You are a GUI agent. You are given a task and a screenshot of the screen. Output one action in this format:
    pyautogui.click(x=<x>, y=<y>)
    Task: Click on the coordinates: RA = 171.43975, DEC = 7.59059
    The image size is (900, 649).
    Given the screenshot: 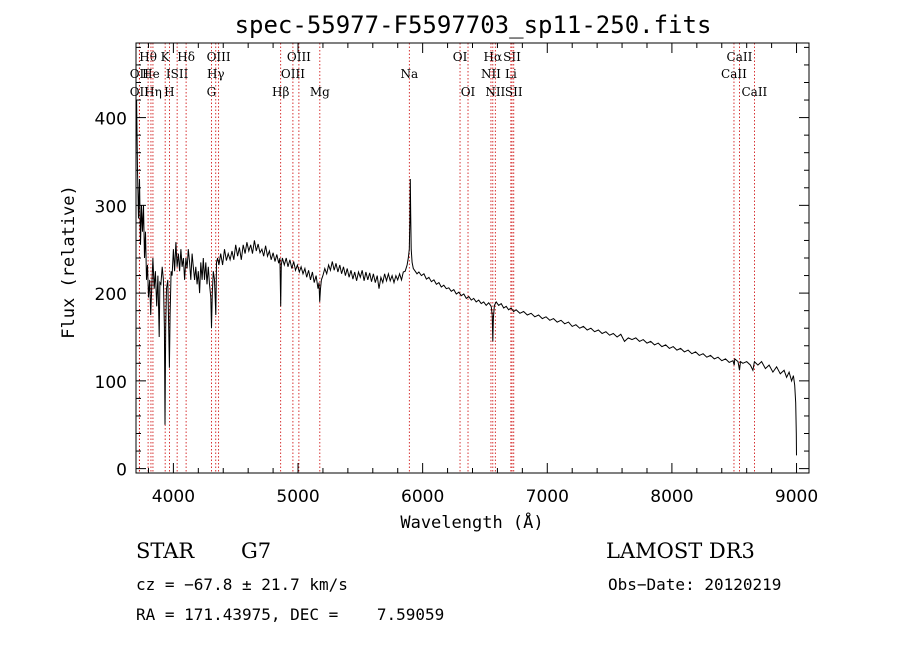 What is the action you would take?
    pyautogui.click(x=290, y=614)
    